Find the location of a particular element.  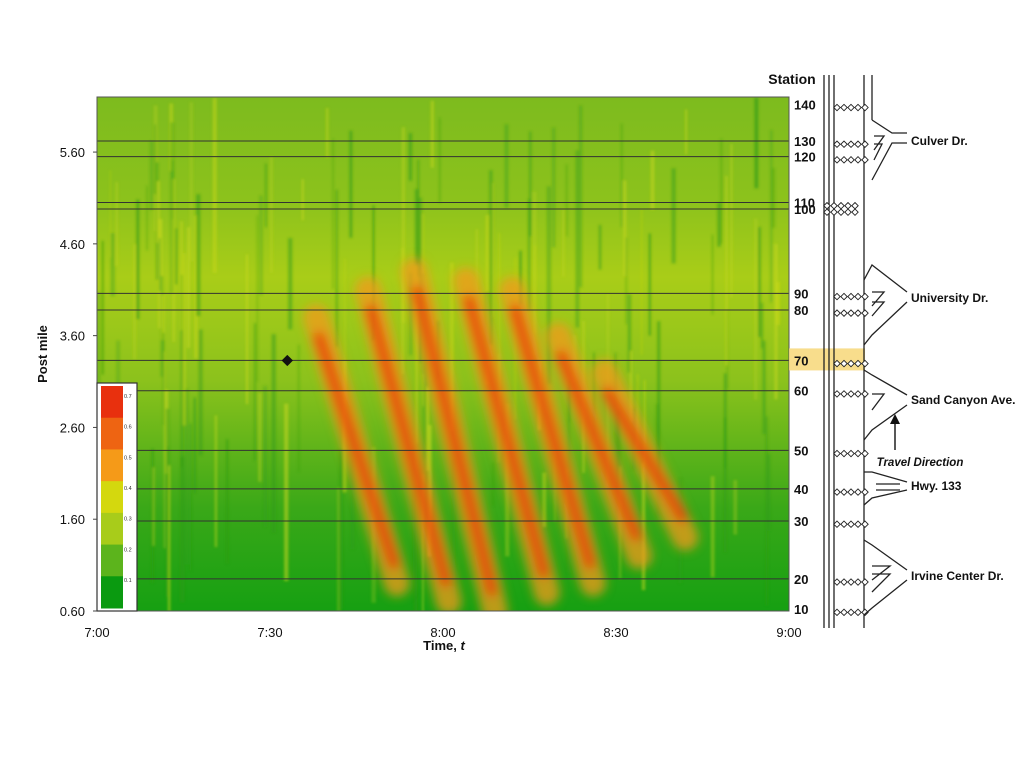

interchange-label: University Dr. is located at coordinates (949, 298).